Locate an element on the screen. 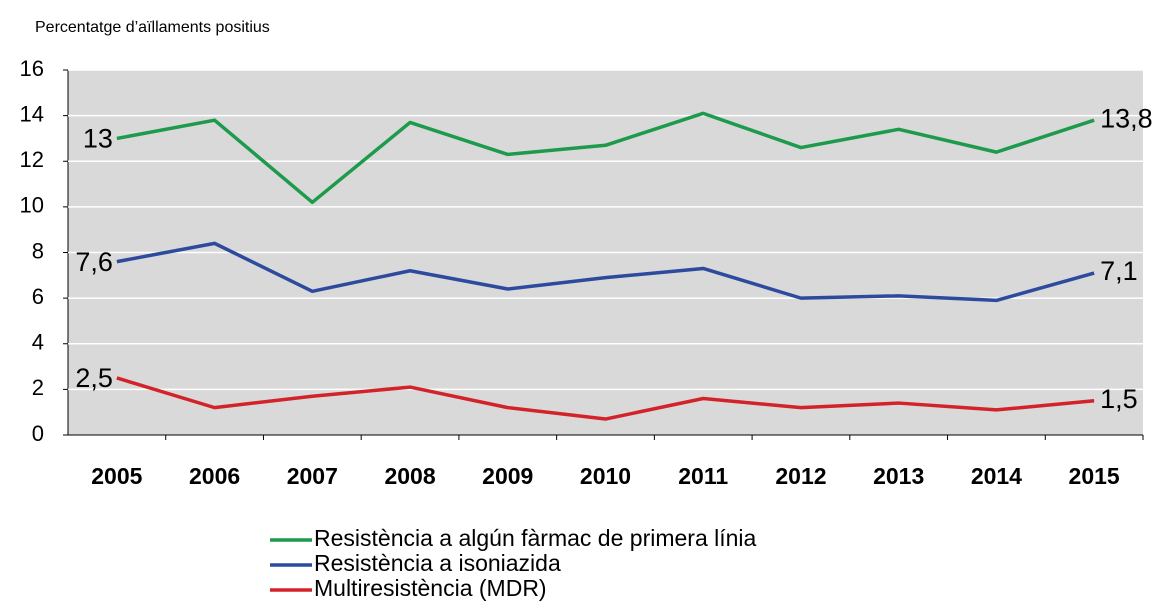 Image resolution: width=1158 pixels, height=612 pixels. y-tick-label: 12 is located at coordinates (32, 159).